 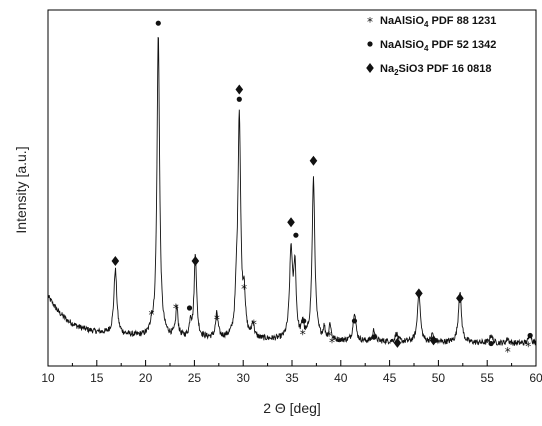 What do you see at coordinates (48, 378) in the screenshot?
I see `x-tick-label: 10` at bounding box center [48, 378].